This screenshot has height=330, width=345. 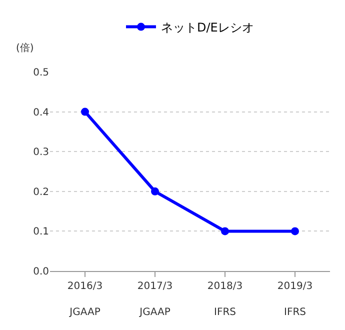 What do you see at coordinates (295, 299) in the screenshot?
I see `category-label: 2019/3 IFRS` at bounding box center [295, 299].